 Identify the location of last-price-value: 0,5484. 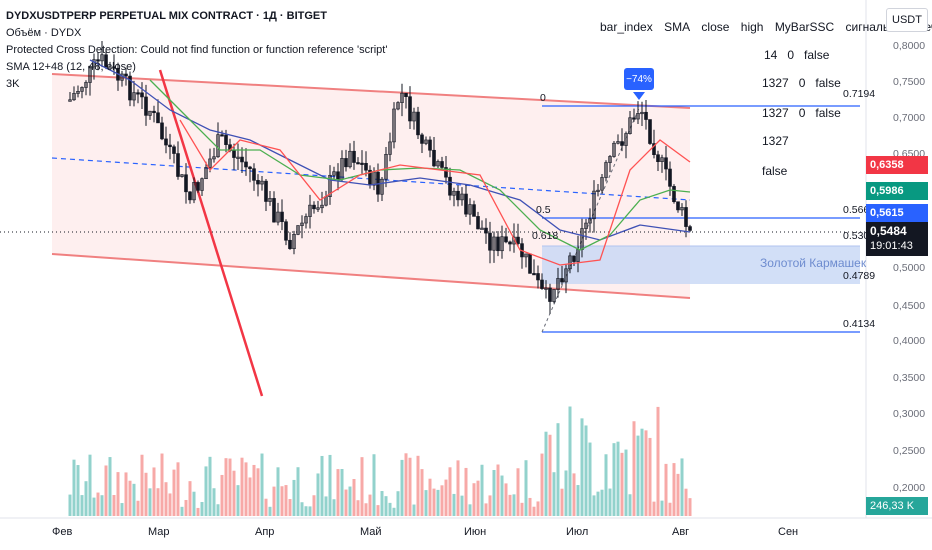
(888, 231).